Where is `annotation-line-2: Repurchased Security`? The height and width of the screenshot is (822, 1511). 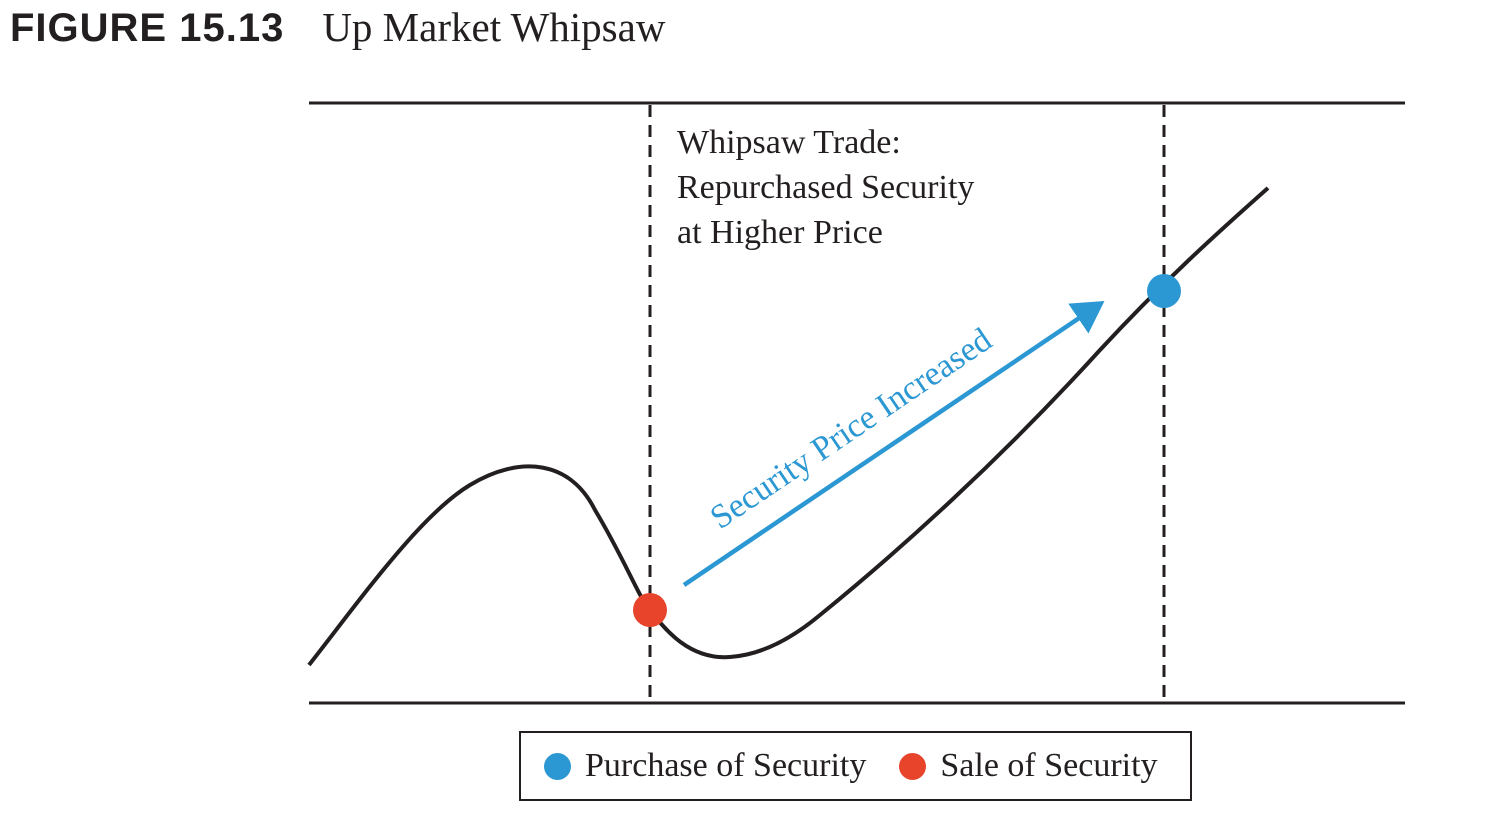 annotation-line-2: Repurchased Security is located at coordinates (825, 187).